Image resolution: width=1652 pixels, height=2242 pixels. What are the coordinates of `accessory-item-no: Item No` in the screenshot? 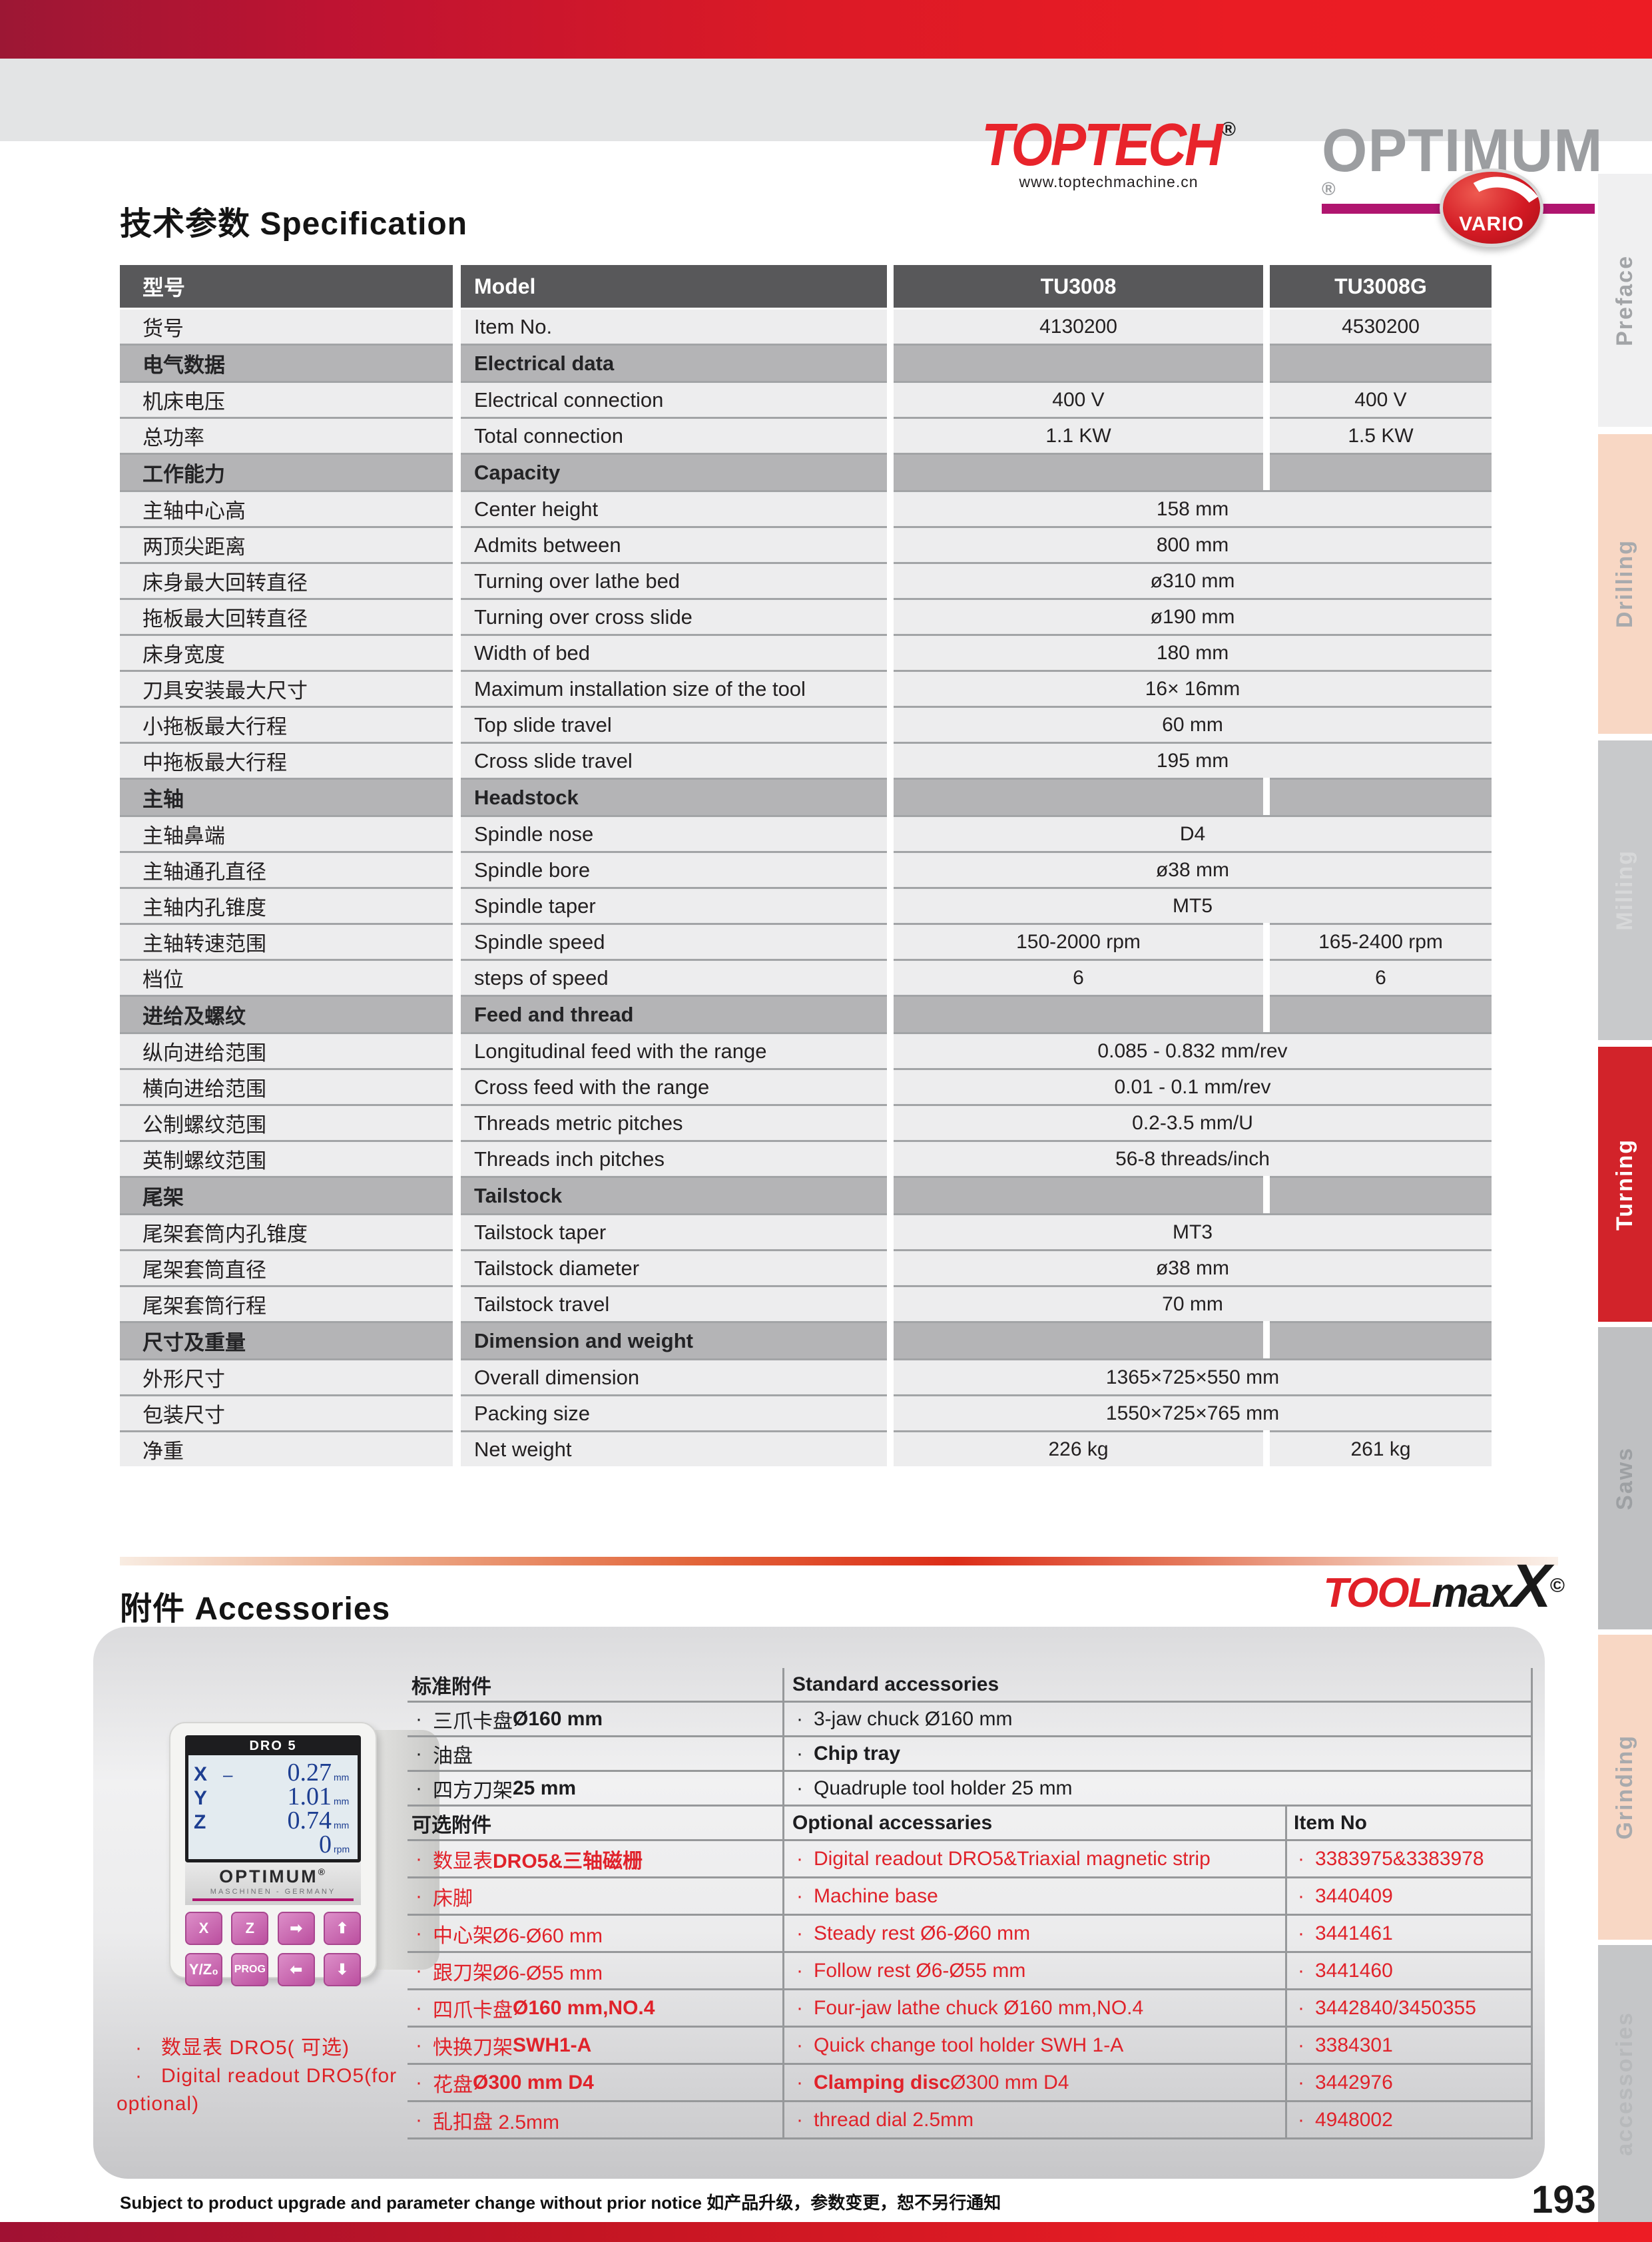 It's located at (1409, 1823).